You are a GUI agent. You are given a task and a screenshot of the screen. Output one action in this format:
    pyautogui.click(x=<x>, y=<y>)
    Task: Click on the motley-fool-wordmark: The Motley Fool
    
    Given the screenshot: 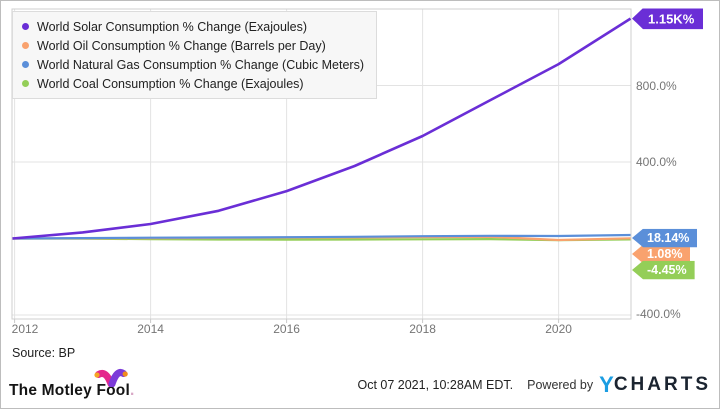 What is the action you would take?
    pyautogui.click(x=69, y=390)
    